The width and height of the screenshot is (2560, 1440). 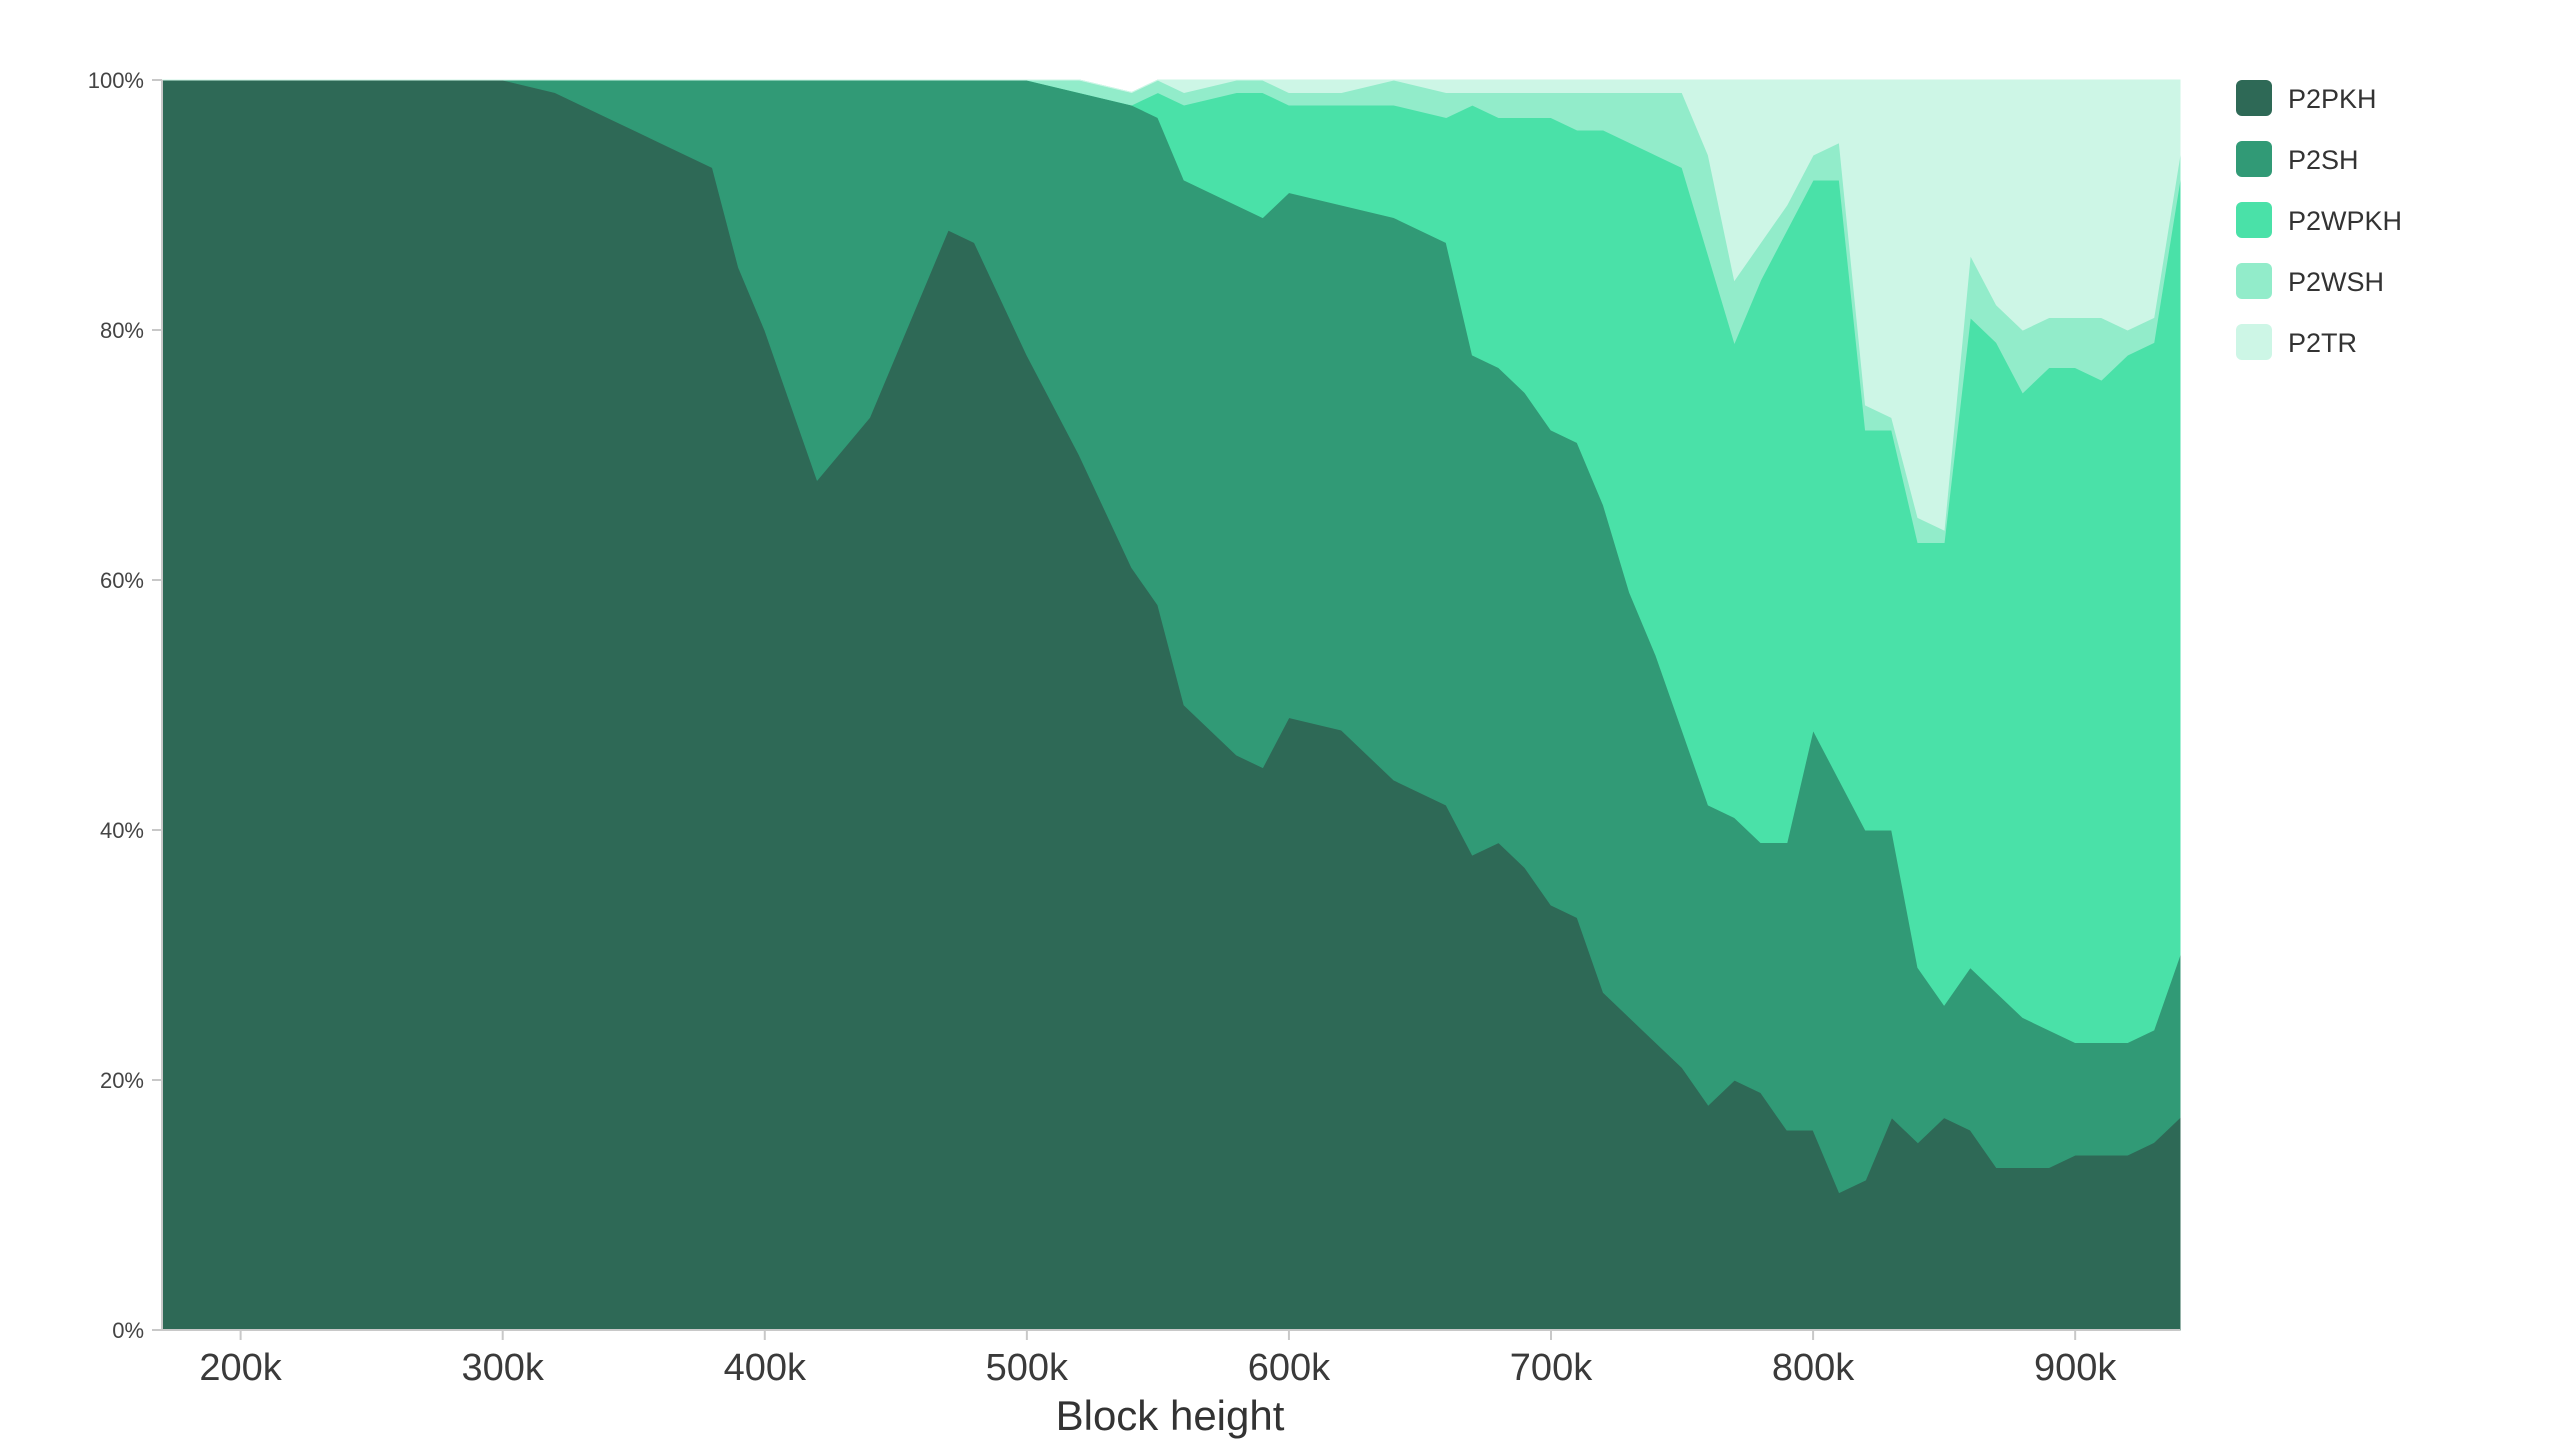 What do you see at coordinates (240, 1368) in the screenshot?
I see `x-tick-label: 200k` at bounding box center [240, 1368].